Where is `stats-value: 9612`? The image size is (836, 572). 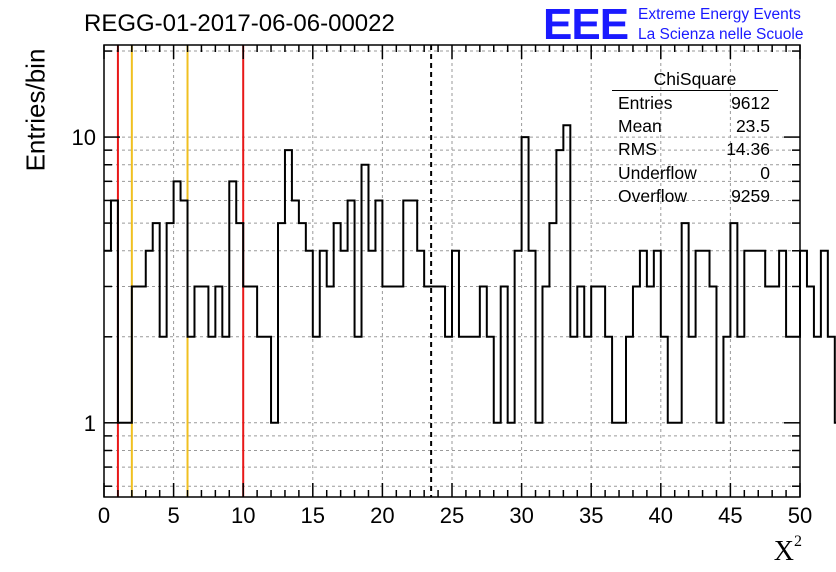
stats-value: 9612 is located at coordinates (750, 103).